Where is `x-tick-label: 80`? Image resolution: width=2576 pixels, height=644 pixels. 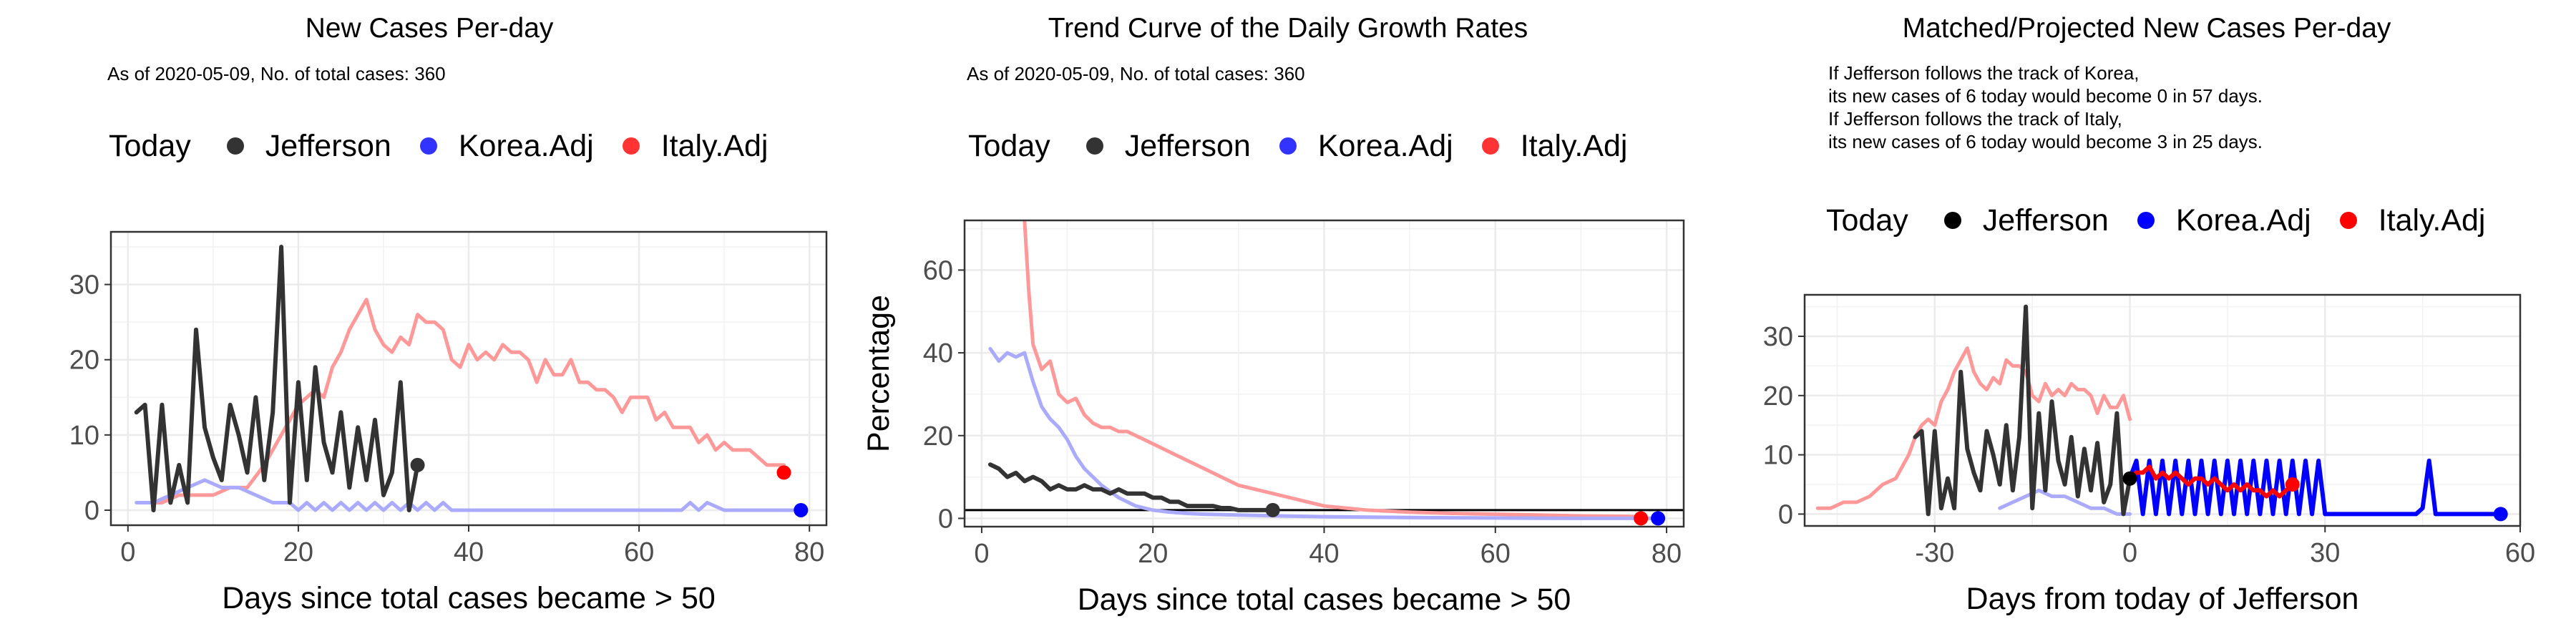
x-tick-label: 80 is located at coordinates (809, 552).